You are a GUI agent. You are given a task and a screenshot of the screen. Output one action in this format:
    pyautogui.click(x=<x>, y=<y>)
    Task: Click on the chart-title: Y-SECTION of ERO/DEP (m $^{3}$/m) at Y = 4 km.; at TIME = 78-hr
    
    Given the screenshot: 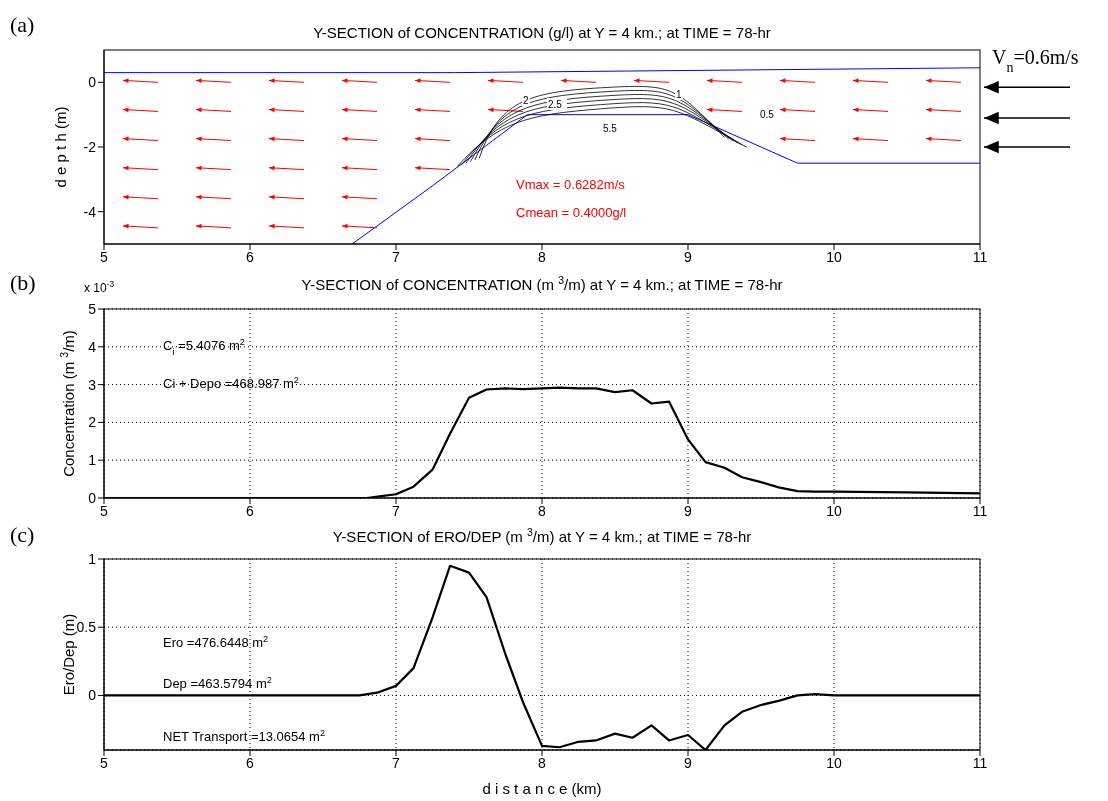 What is the action you would take?
    pyautogui.click(x=542, y=535)
    